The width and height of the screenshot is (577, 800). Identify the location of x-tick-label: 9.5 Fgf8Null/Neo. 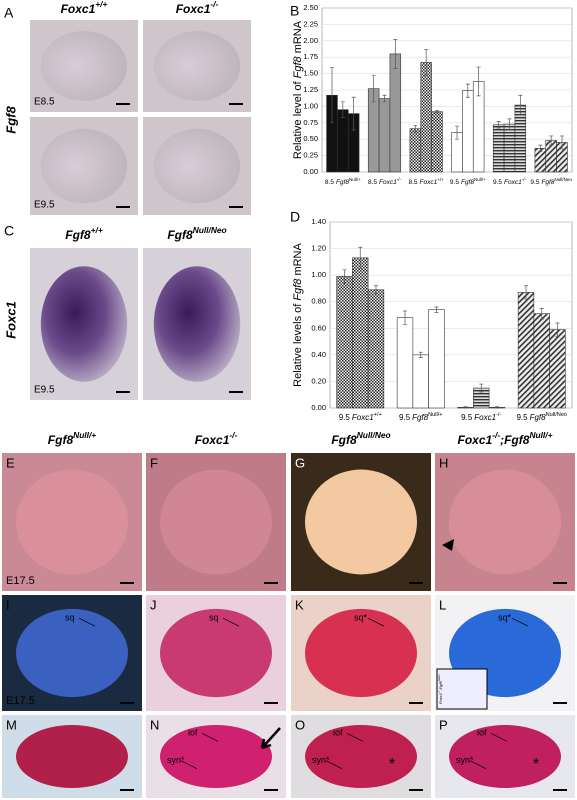
(551, 181).